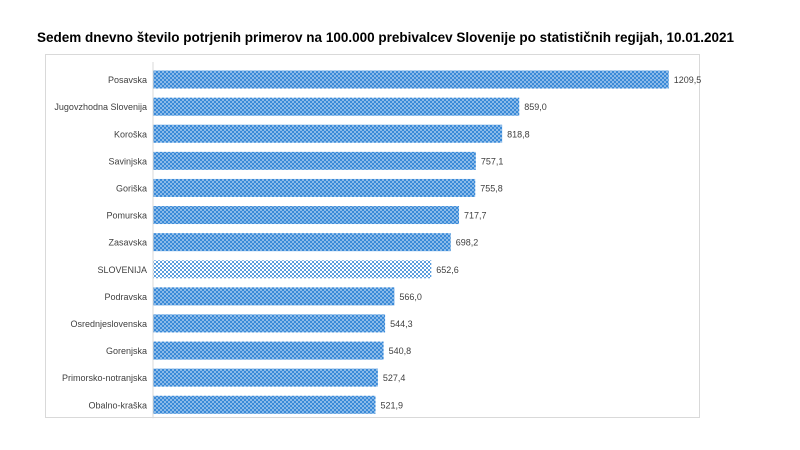  Describe the element at coordinates (410, 297) in the screenshot. I see `value-label: 566,0` at that location.